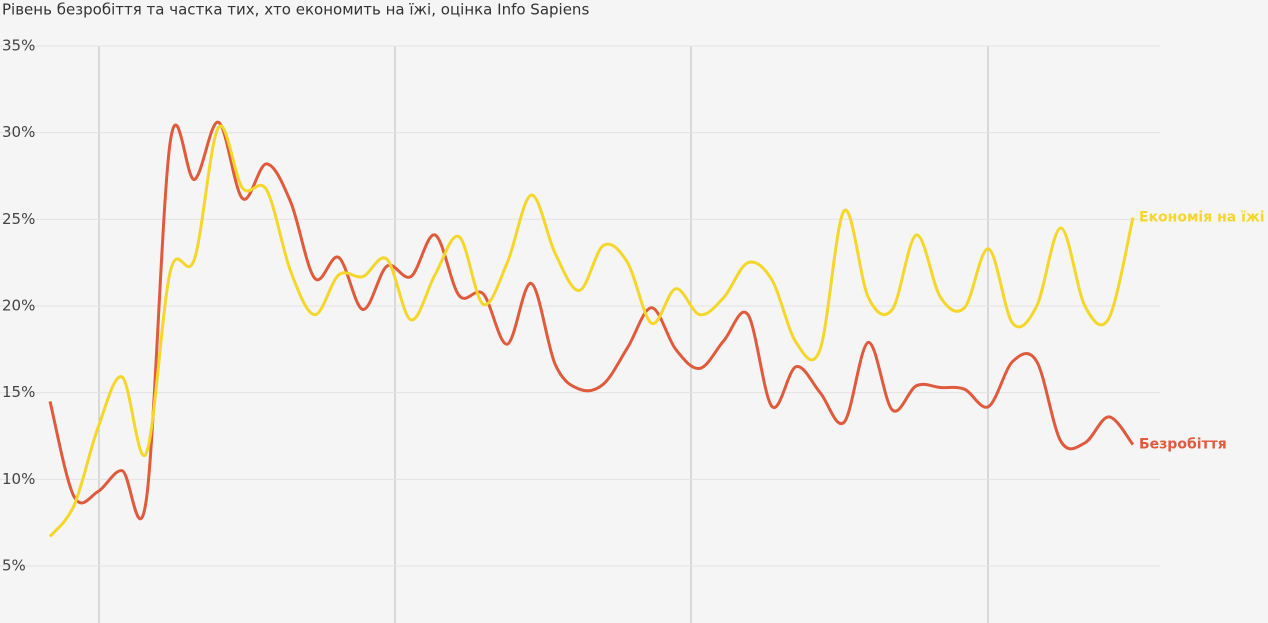 This screenshot has height=623, width=1268. What do you see at coordinates (18, 392) in the screenshot?
I see `y-tick-label: 15%` at bounding box center [18, 392].